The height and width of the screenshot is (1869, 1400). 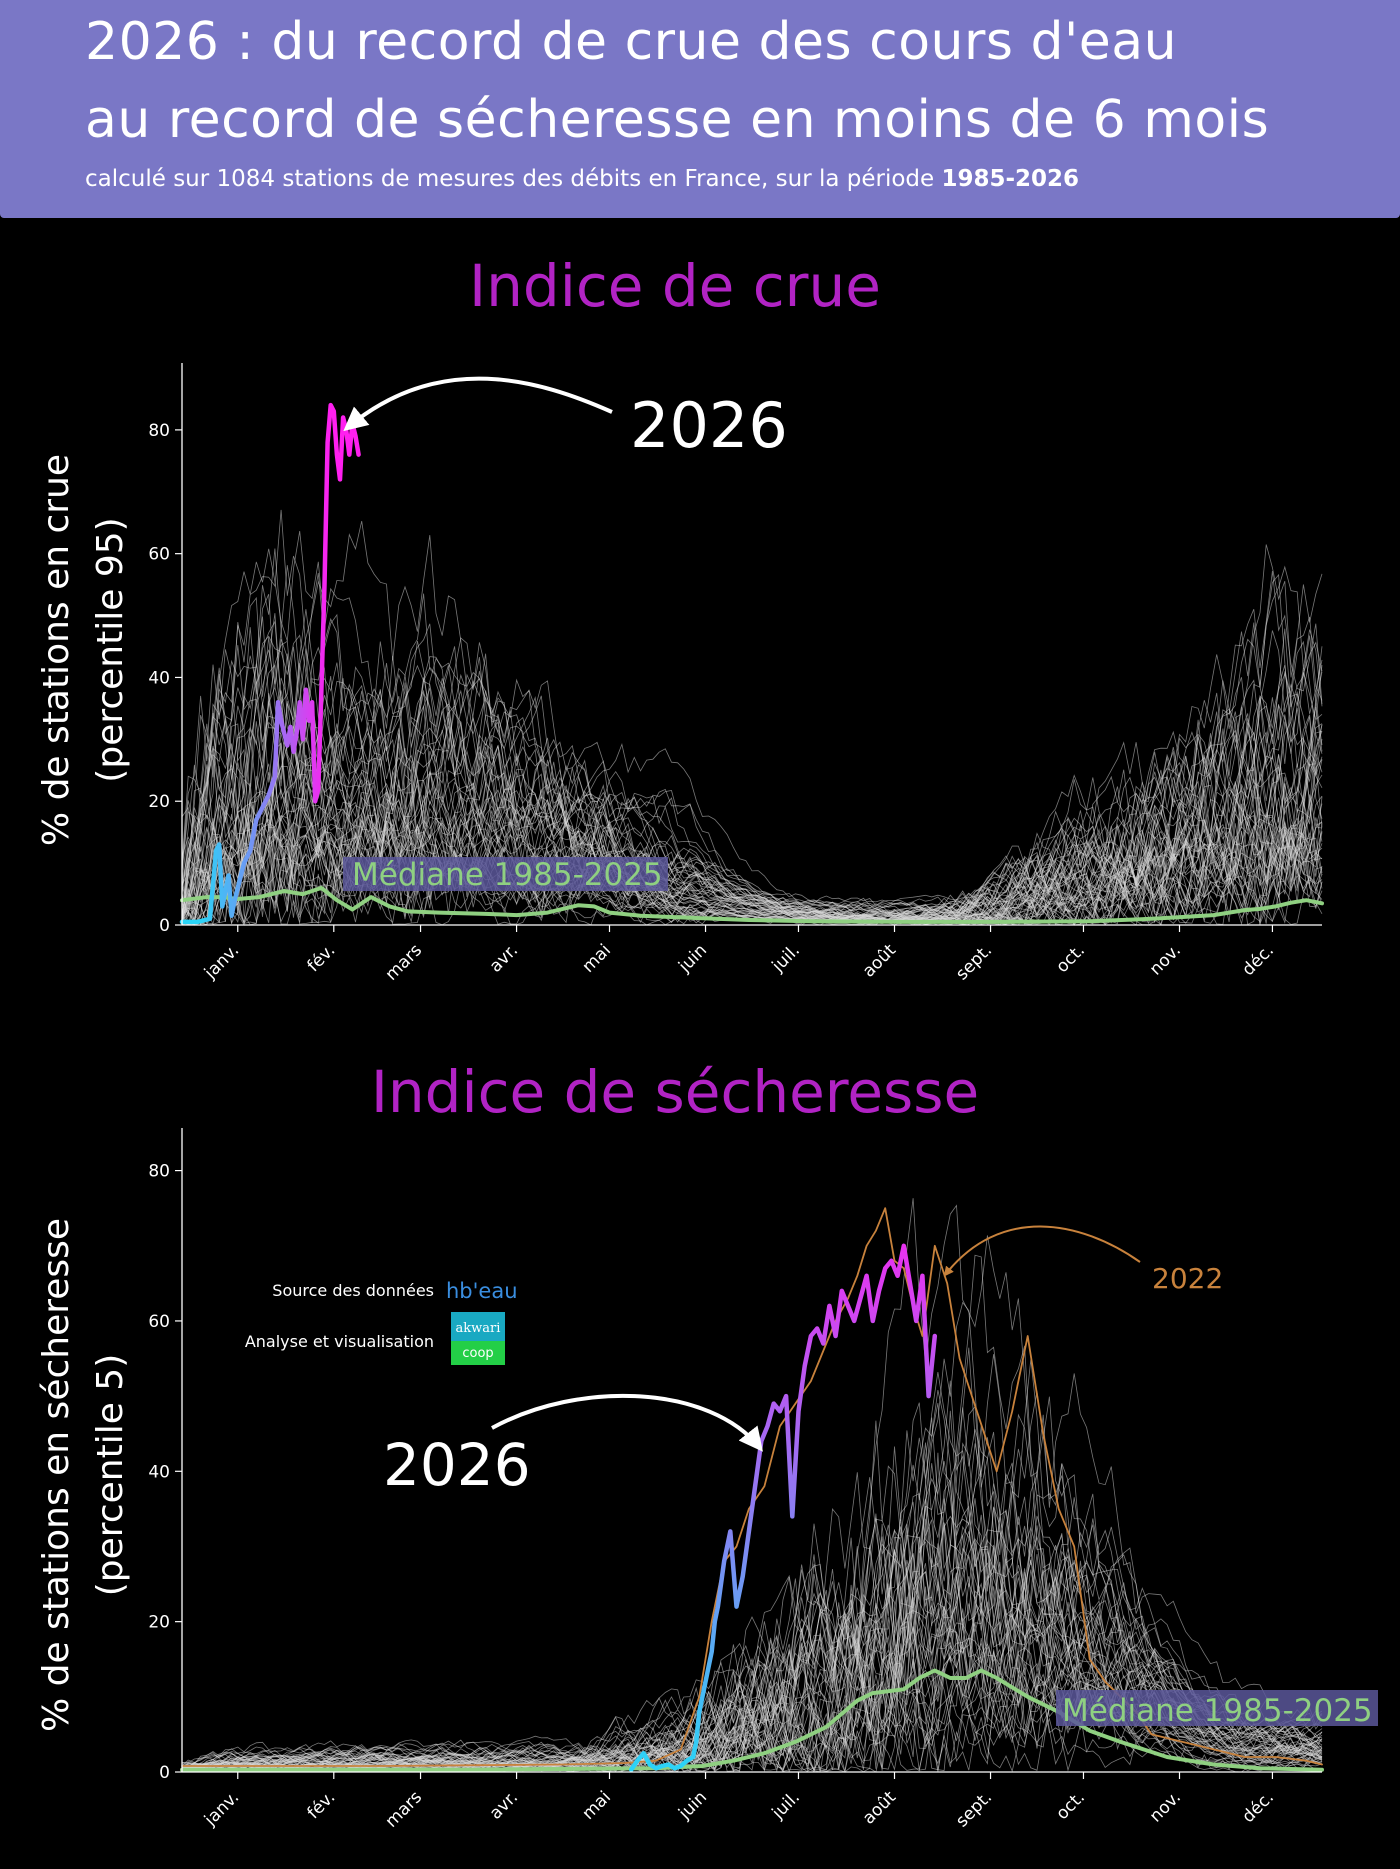 I want to click on arrow-to-2026-peak, so click(x=478, y=404).